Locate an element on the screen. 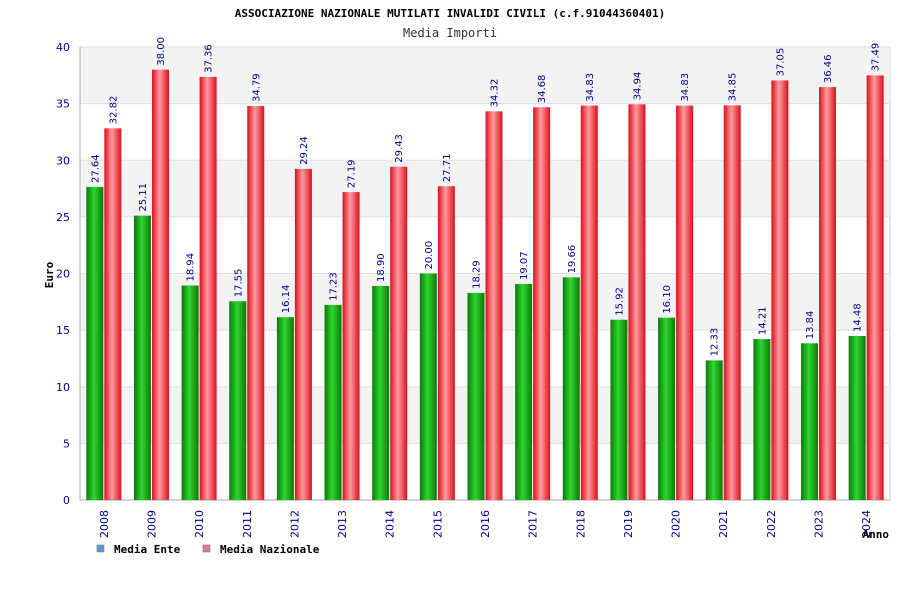 This screenshot has height=600, width=900. data-label: 37.05 is located at coordinates (780, 62).